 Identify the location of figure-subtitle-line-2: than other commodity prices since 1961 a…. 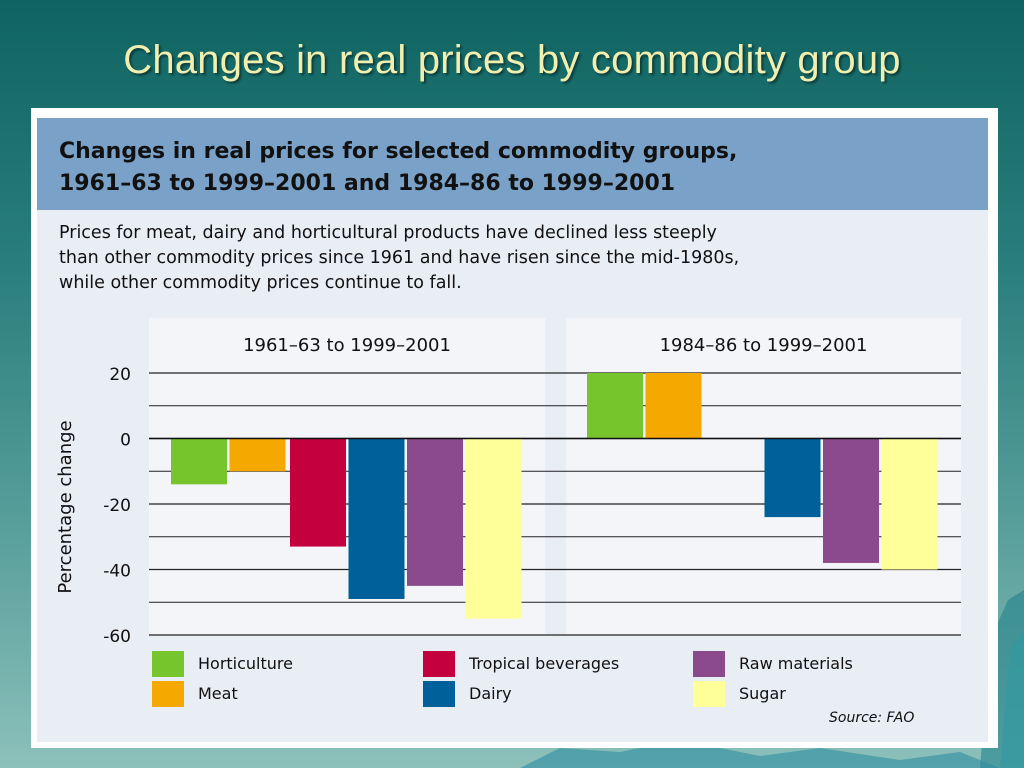
(399, 258).